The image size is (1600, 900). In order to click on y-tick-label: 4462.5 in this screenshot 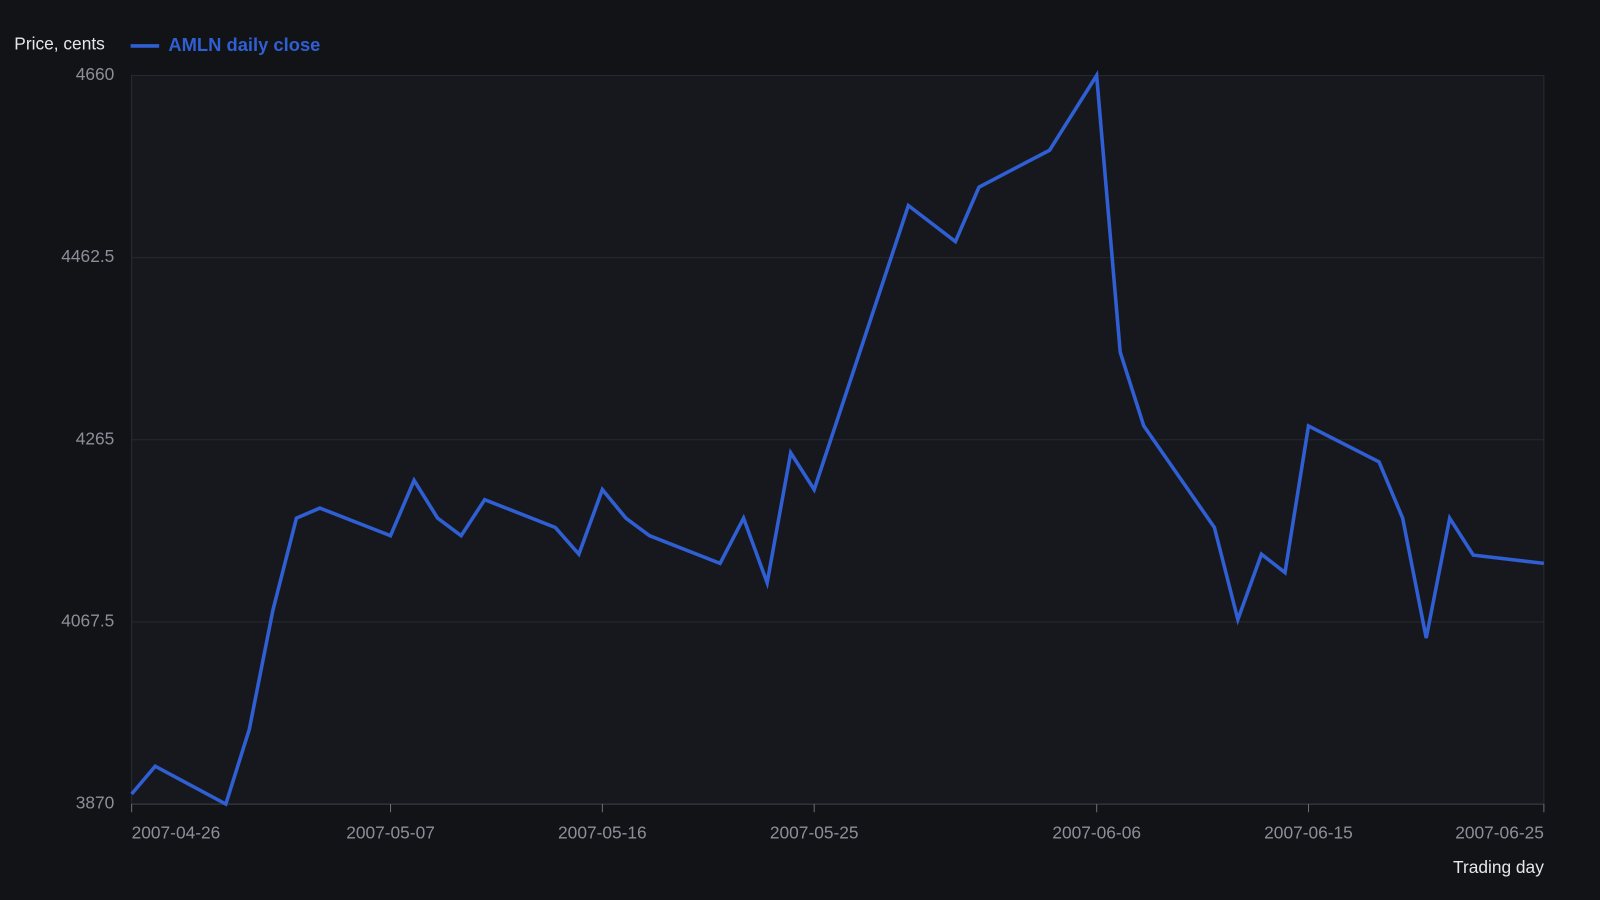, I will do `click(87, 256)`.